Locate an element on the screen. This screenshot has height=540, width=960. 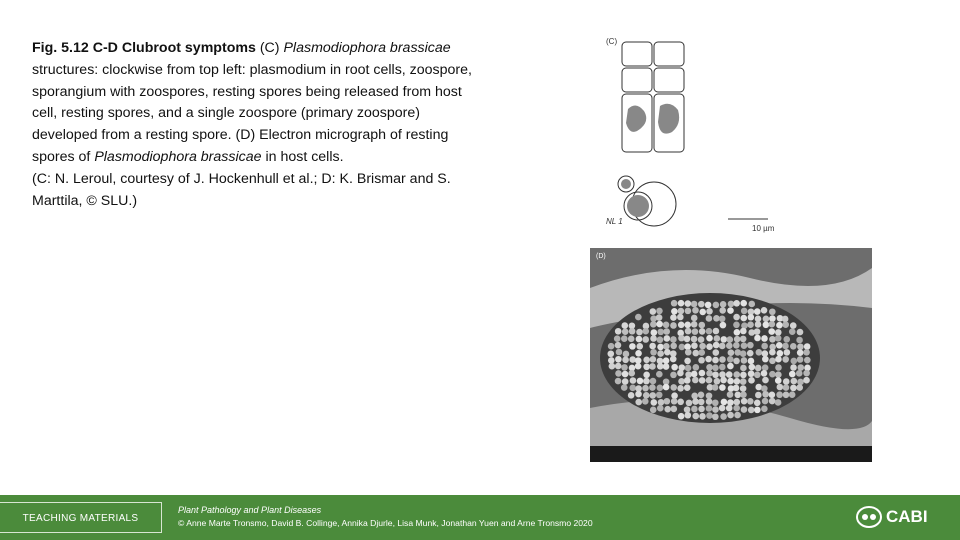
caption-text: in host cells. is located at coordinates (302, 156).